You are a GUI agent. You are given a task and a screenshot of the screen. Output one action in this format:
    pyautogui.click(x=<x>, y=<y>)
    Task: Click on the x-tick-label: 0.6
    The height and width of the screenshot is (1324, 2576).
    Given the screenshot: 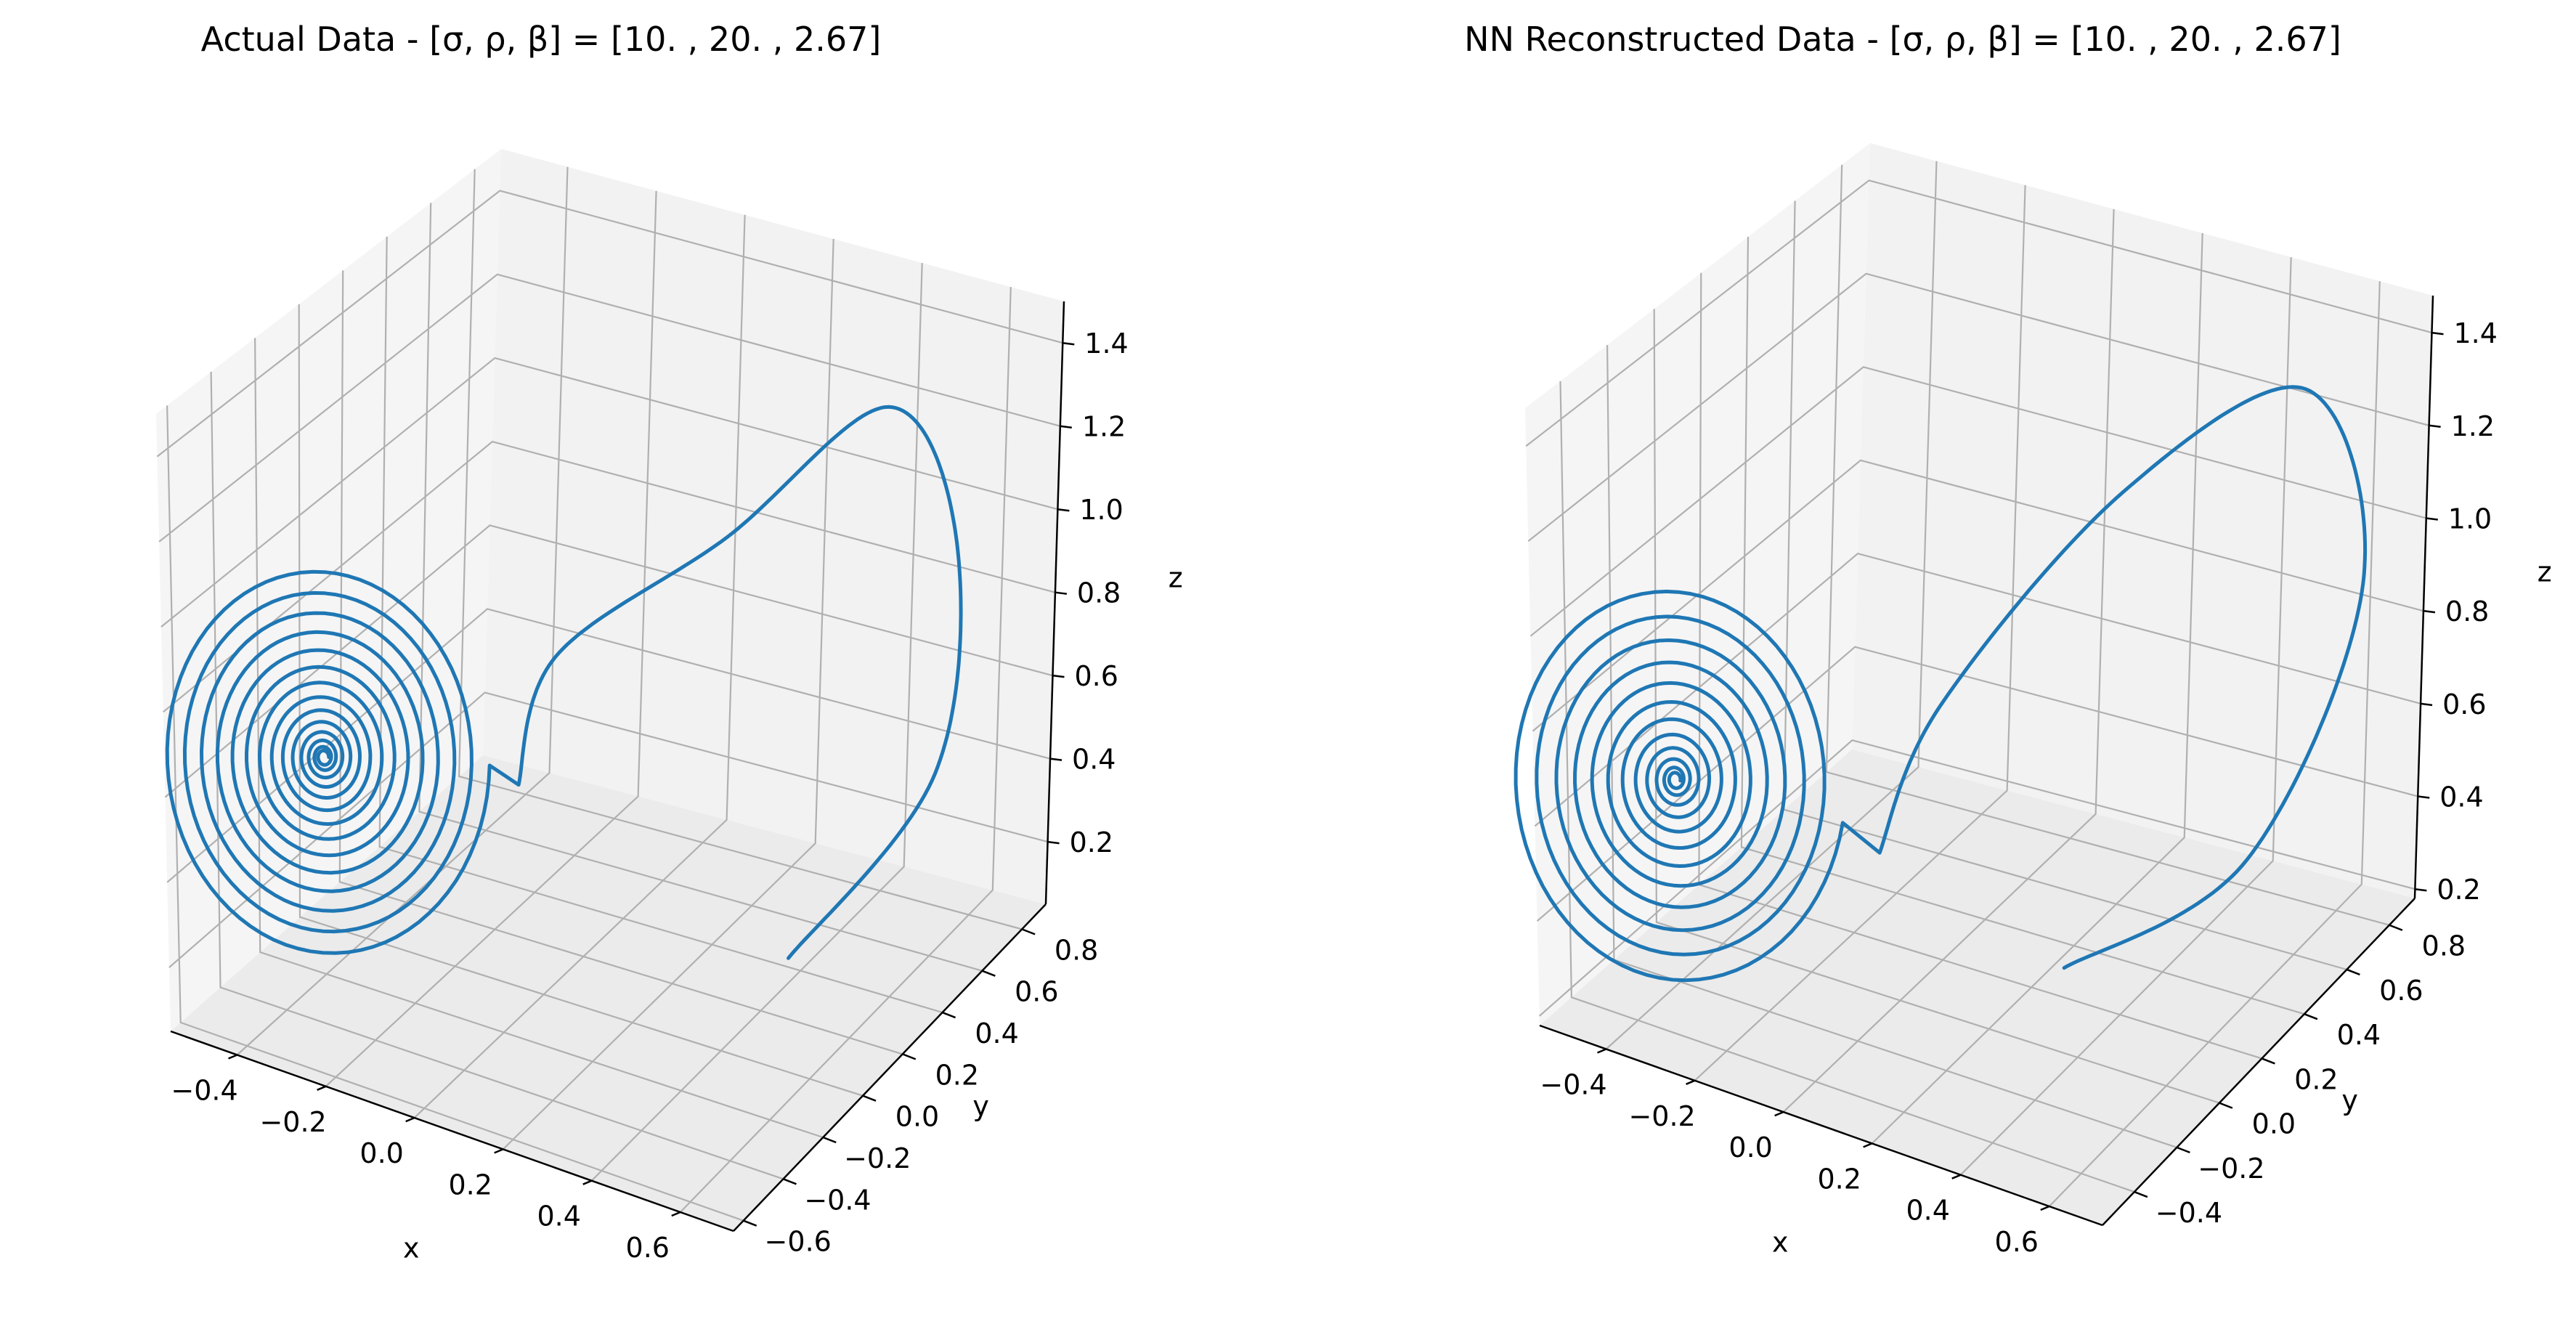 What is the action you would take?
    pyautogui.click(x=648, y=1248)
    